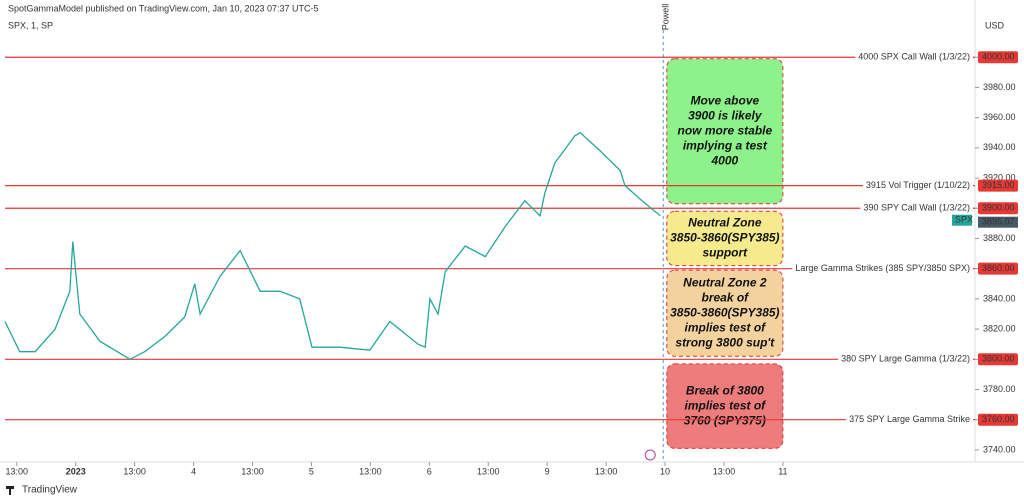 This screenshot has width=1024, height=501. I want to click on level-text: Large Gamma Strikes (385 SPY/3850 SPX), so click(882, 268).